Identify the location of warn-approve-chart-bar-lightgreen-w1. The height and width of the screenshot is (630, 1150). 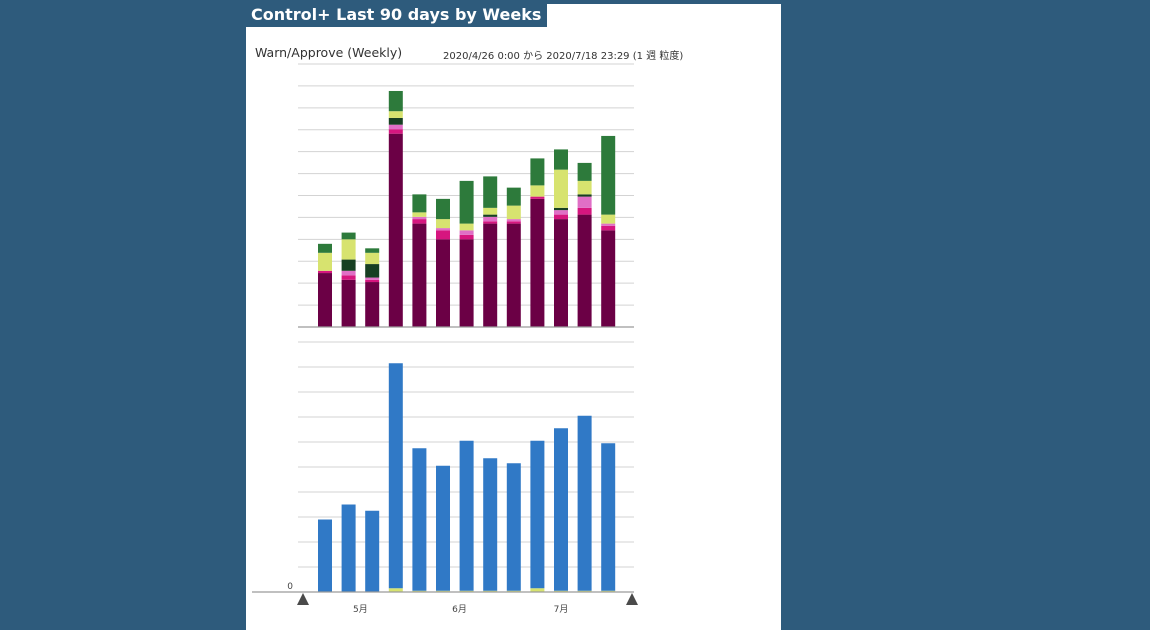
(325, 261).